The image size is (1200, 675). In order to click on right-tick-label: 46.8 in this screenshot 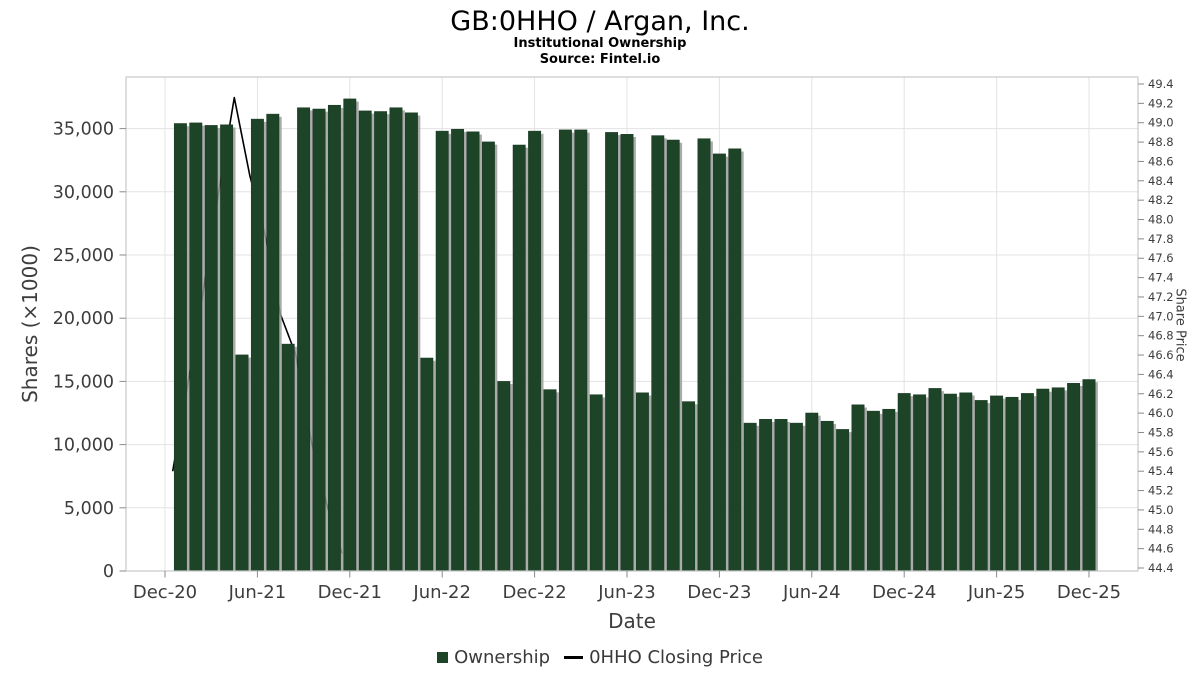, I will do `click(1161, 336)`.